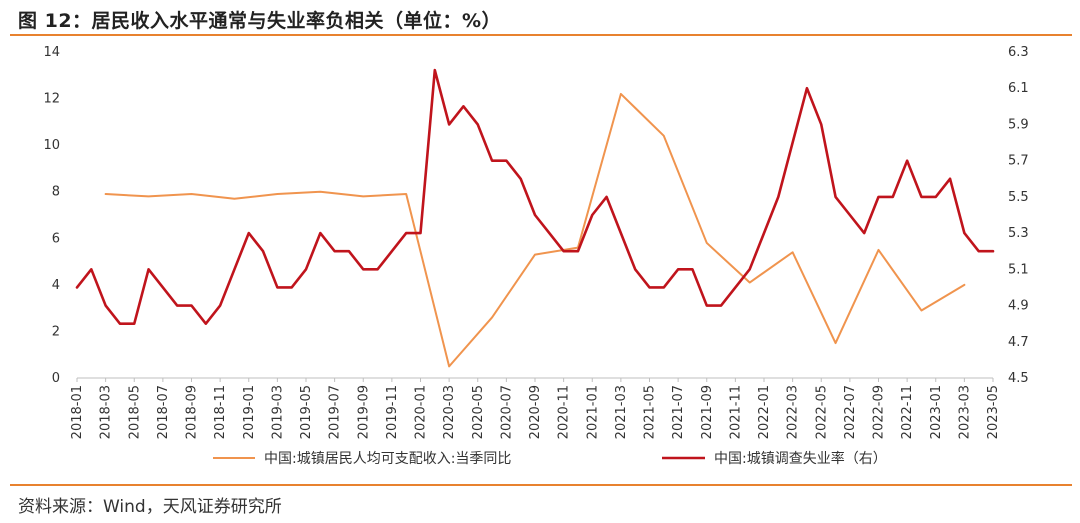 The image size is (1080, 523). Describe the element at coordinates (478, 412) in the screenshot. I see `x-tick-label: 2020-05` at that location.